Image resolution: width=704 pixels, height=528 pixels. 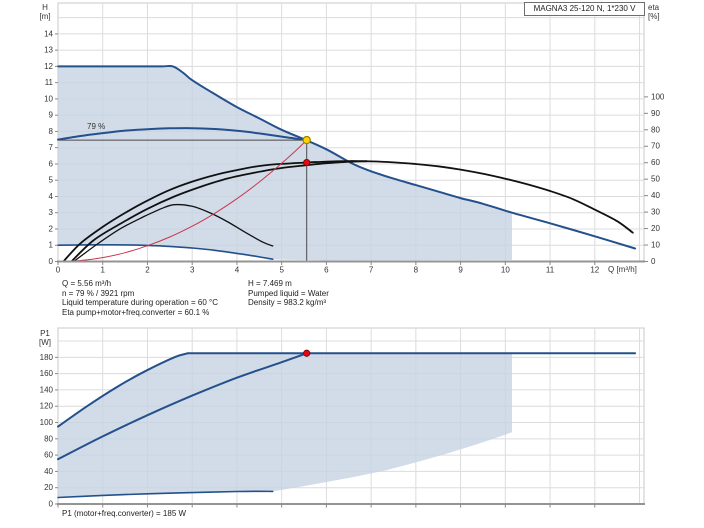 What do you see at coordinates (416, 270) in the screenshot?
I see `x-tick-label: 8` at bounding box center [416, 270].